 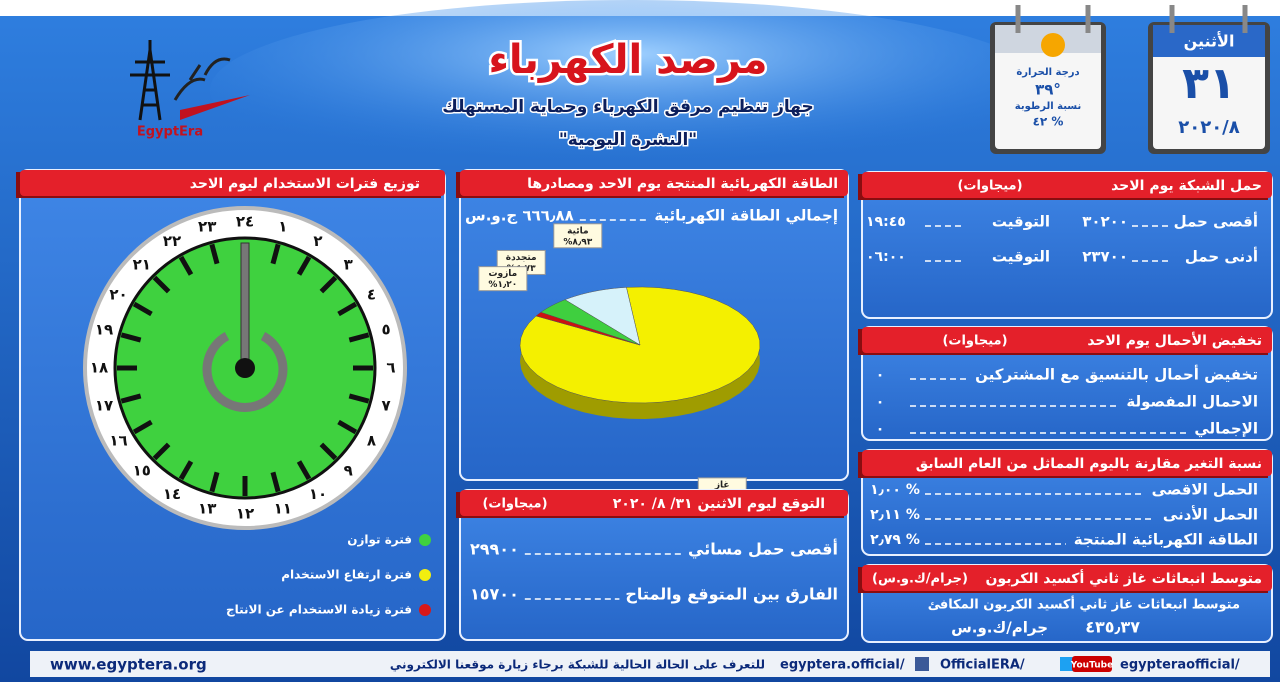 I want to click on row-label: أقصى حمل, so click(x=1216, y=221).